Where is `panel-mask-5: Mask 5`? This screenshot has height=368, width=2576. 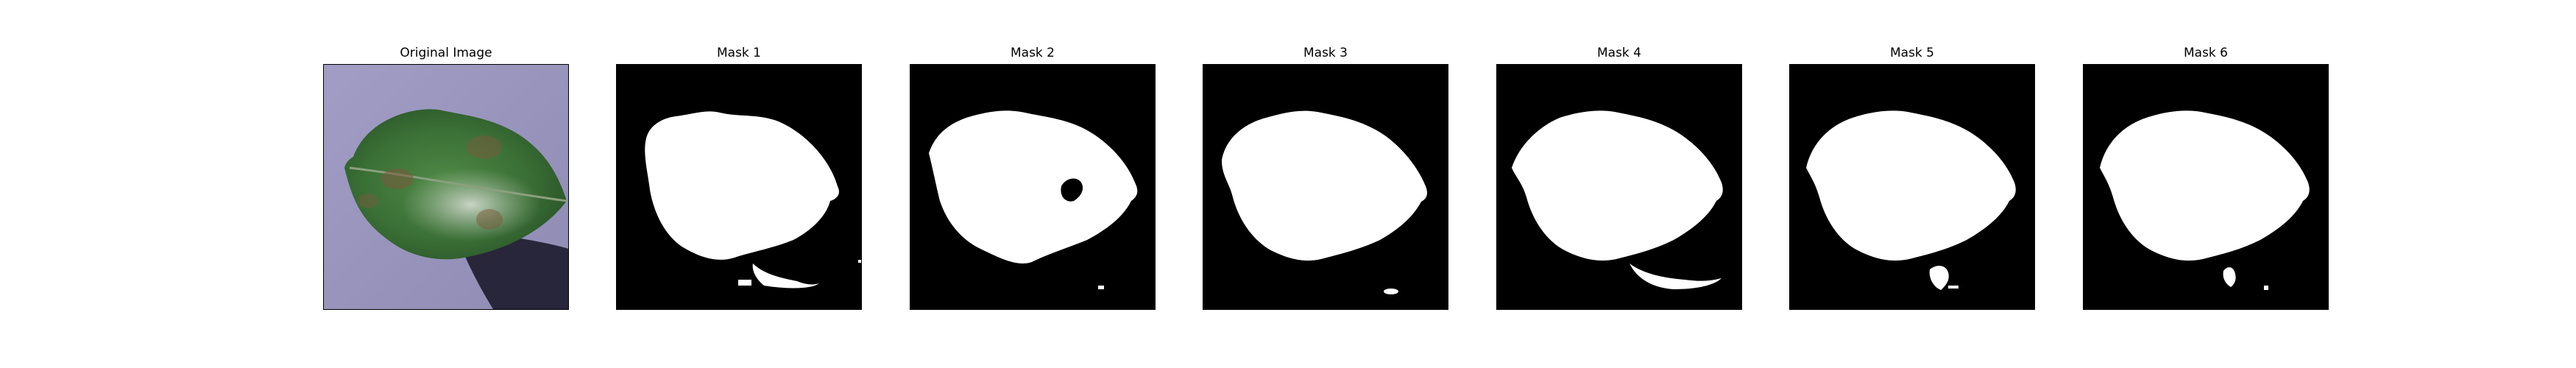
panel-mask-5: Mask 5 is located at coordinates (1912, 184).